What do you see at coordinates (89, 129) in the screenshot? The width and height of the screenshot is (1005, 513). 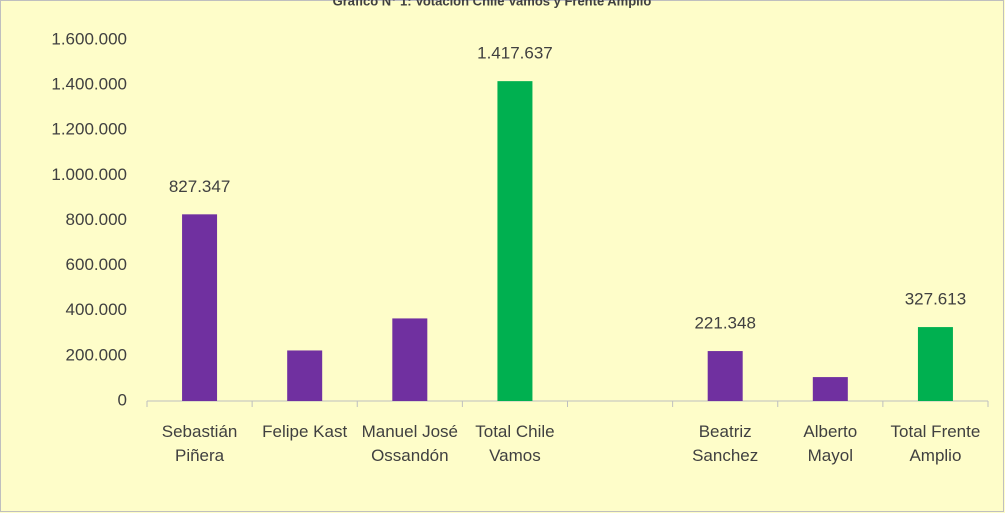 I see `y-tick-label: 1.200.000` at bounding box center [89, 129].